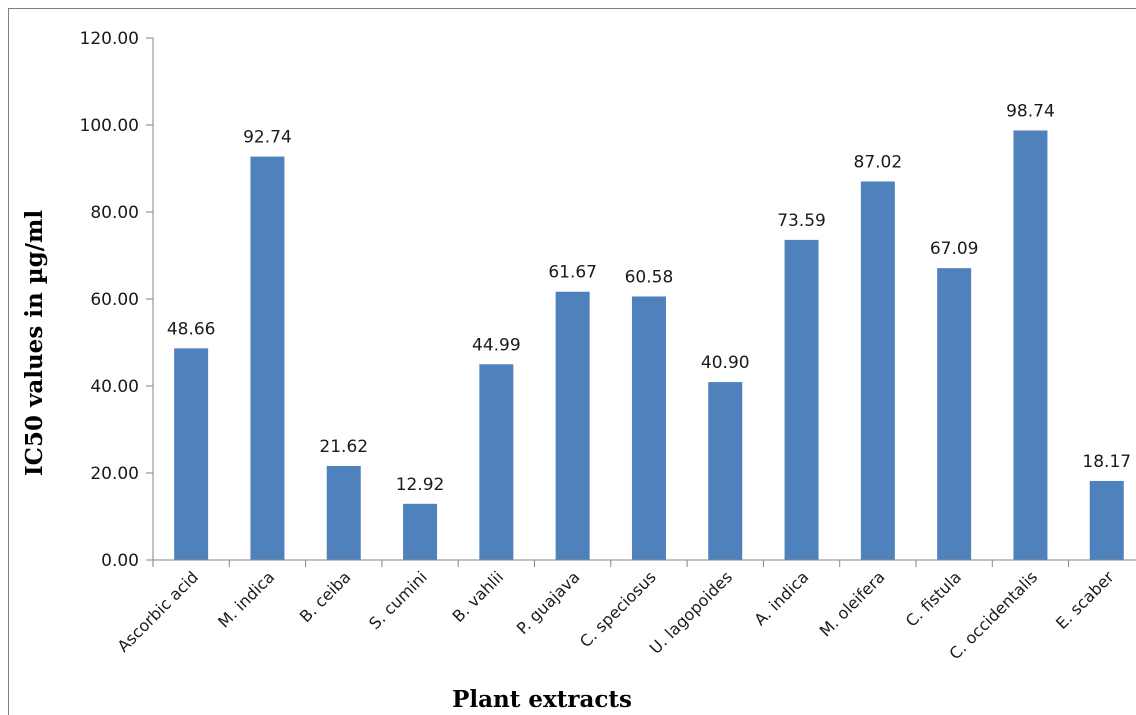 Image resolution: width=1136 pixels, height=715 pixels. Describe the element at coordinates (1030, 111) in the screenshot. I see `data-label: 98.74` at that location.